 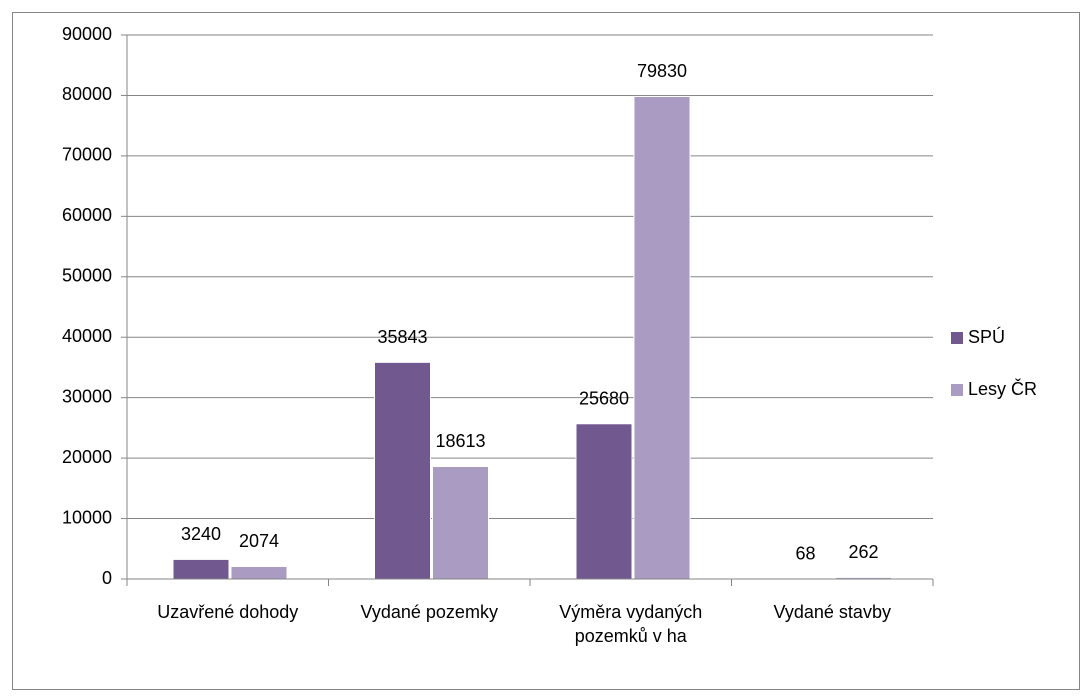 I want to click on y-tick-label: 20000, so click(x=87, y=457).